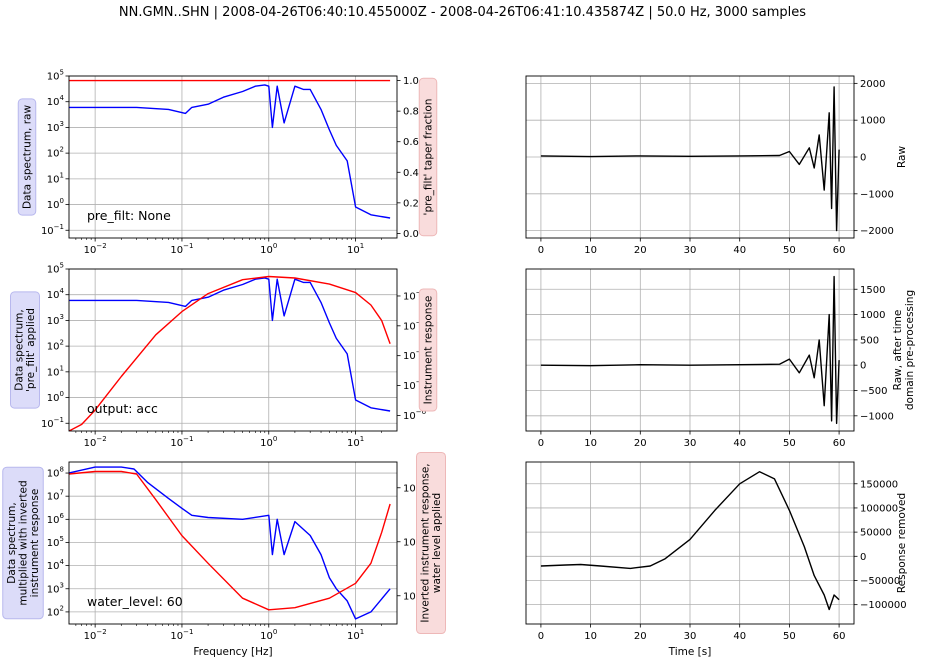  Describe the element at coordinates (411, 112) in the screenshot. I see `tick-label: 0.8` at that location.